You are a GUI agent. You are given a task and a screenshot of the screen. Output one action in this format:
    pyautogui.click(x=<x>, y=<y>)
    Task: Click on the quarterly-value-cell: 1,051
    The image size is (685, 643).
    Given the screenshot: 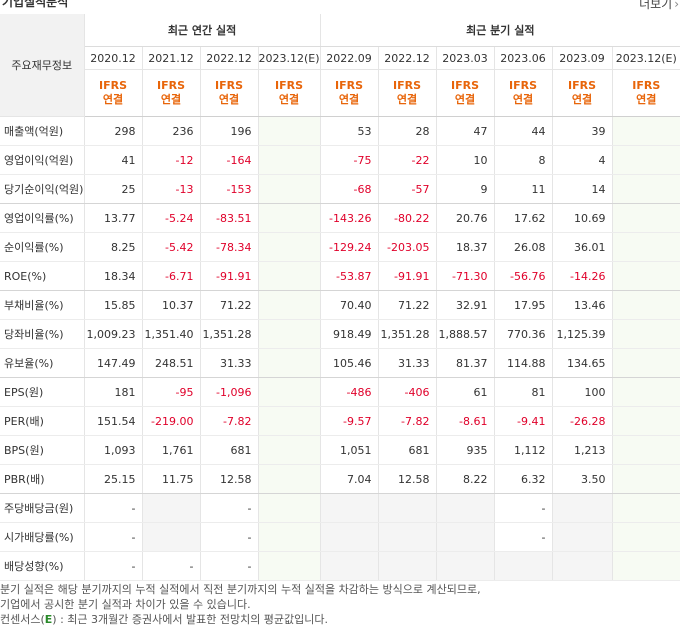 What is the action you would take?
    pyautogui.click(x=349, y=450)
    